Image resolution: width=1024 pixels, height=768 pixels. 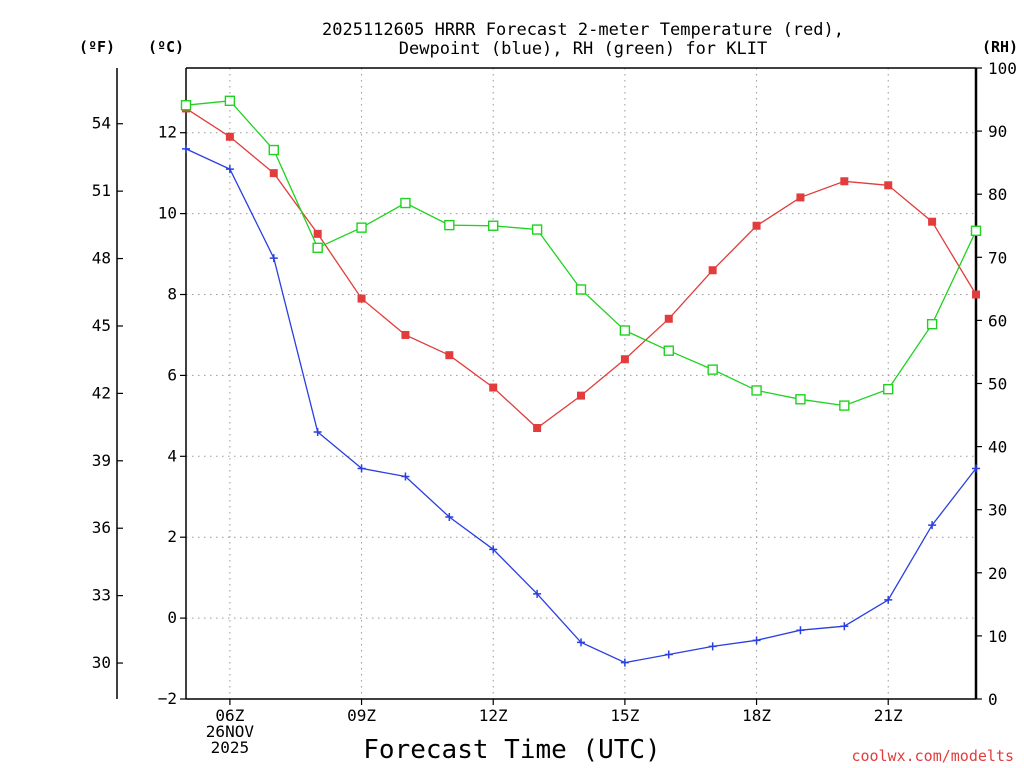 What do you see at coordinates (932, 756) in the screenshot?
I see `credit-text: coolwx.com/modelts` at bounding box center [932, 756].